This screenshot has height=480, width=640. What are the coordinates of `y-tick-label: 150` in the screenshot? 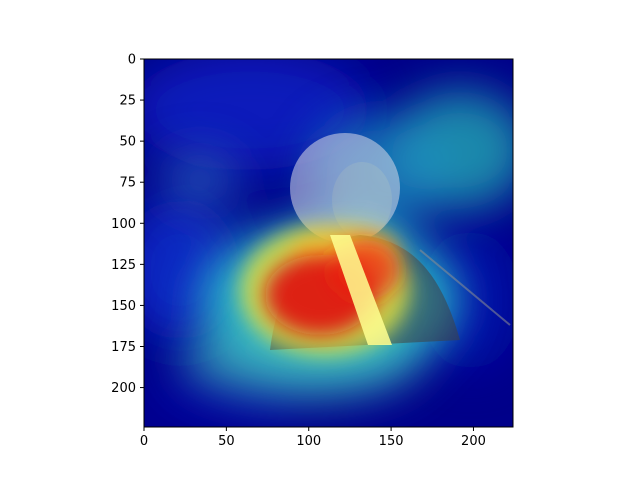 It's located at (123, 306).